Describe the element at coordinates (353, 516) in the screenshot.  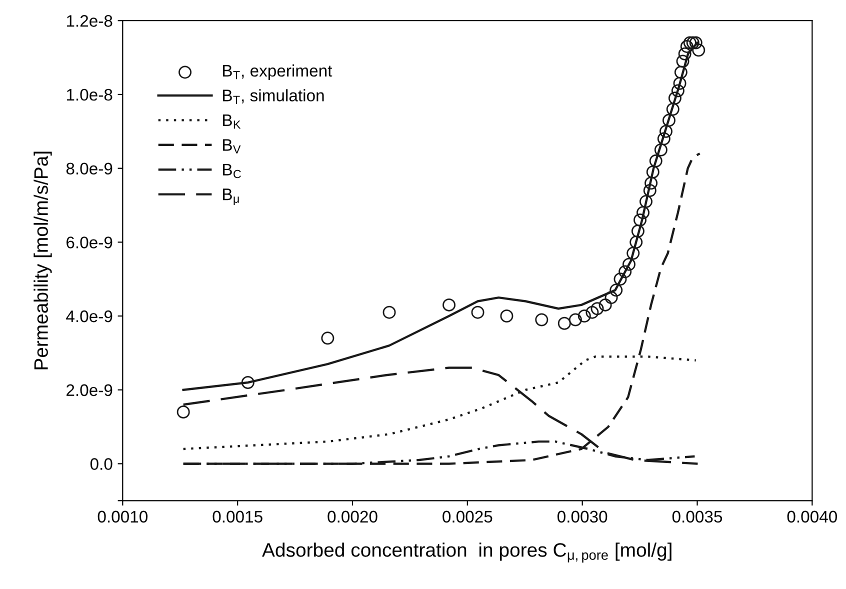
I see `x-tick-label: 0.0020` at that location.